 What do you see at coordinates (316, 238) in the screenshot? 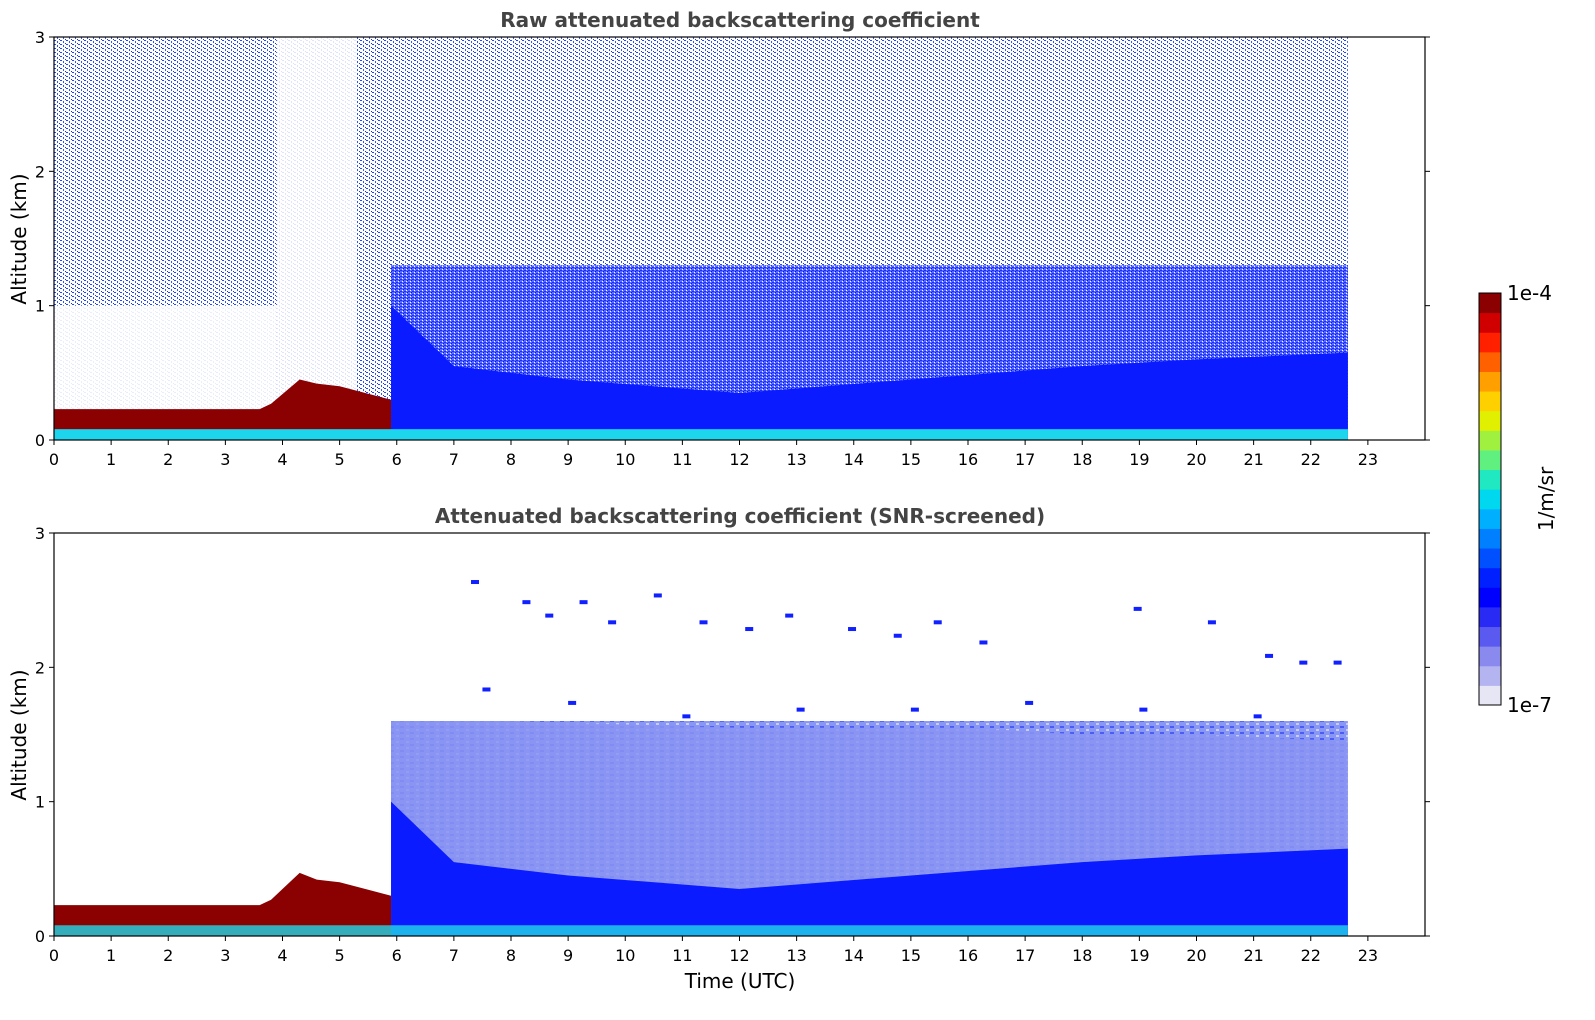
I see `cloud-gap` at bounding box center [316, 238].